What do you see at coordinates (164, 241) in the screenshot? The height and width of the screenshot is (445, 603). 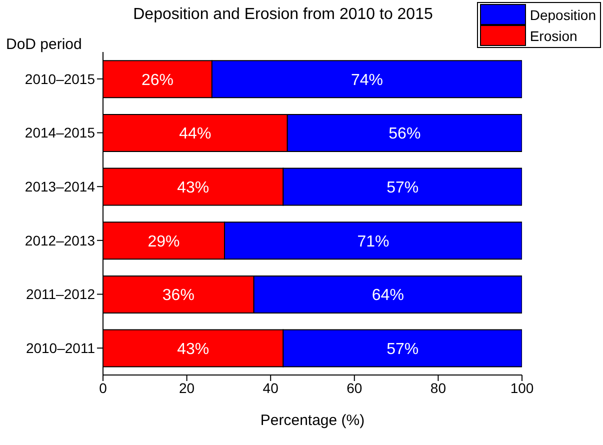 I see `data-label: 29%` at bounding box center [164, 241].